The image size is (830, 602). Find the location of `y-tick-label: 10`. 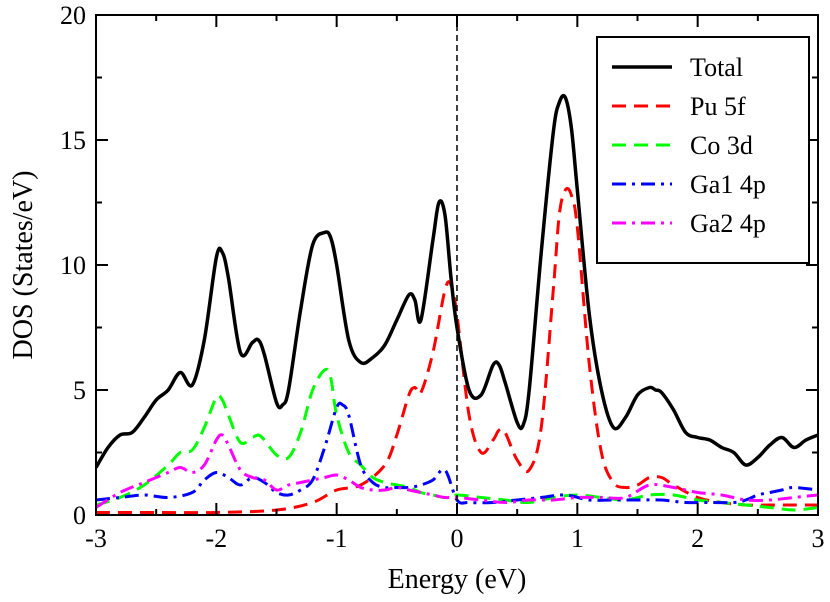

y-tick-label: 10 is located at coordinates (73, 265).